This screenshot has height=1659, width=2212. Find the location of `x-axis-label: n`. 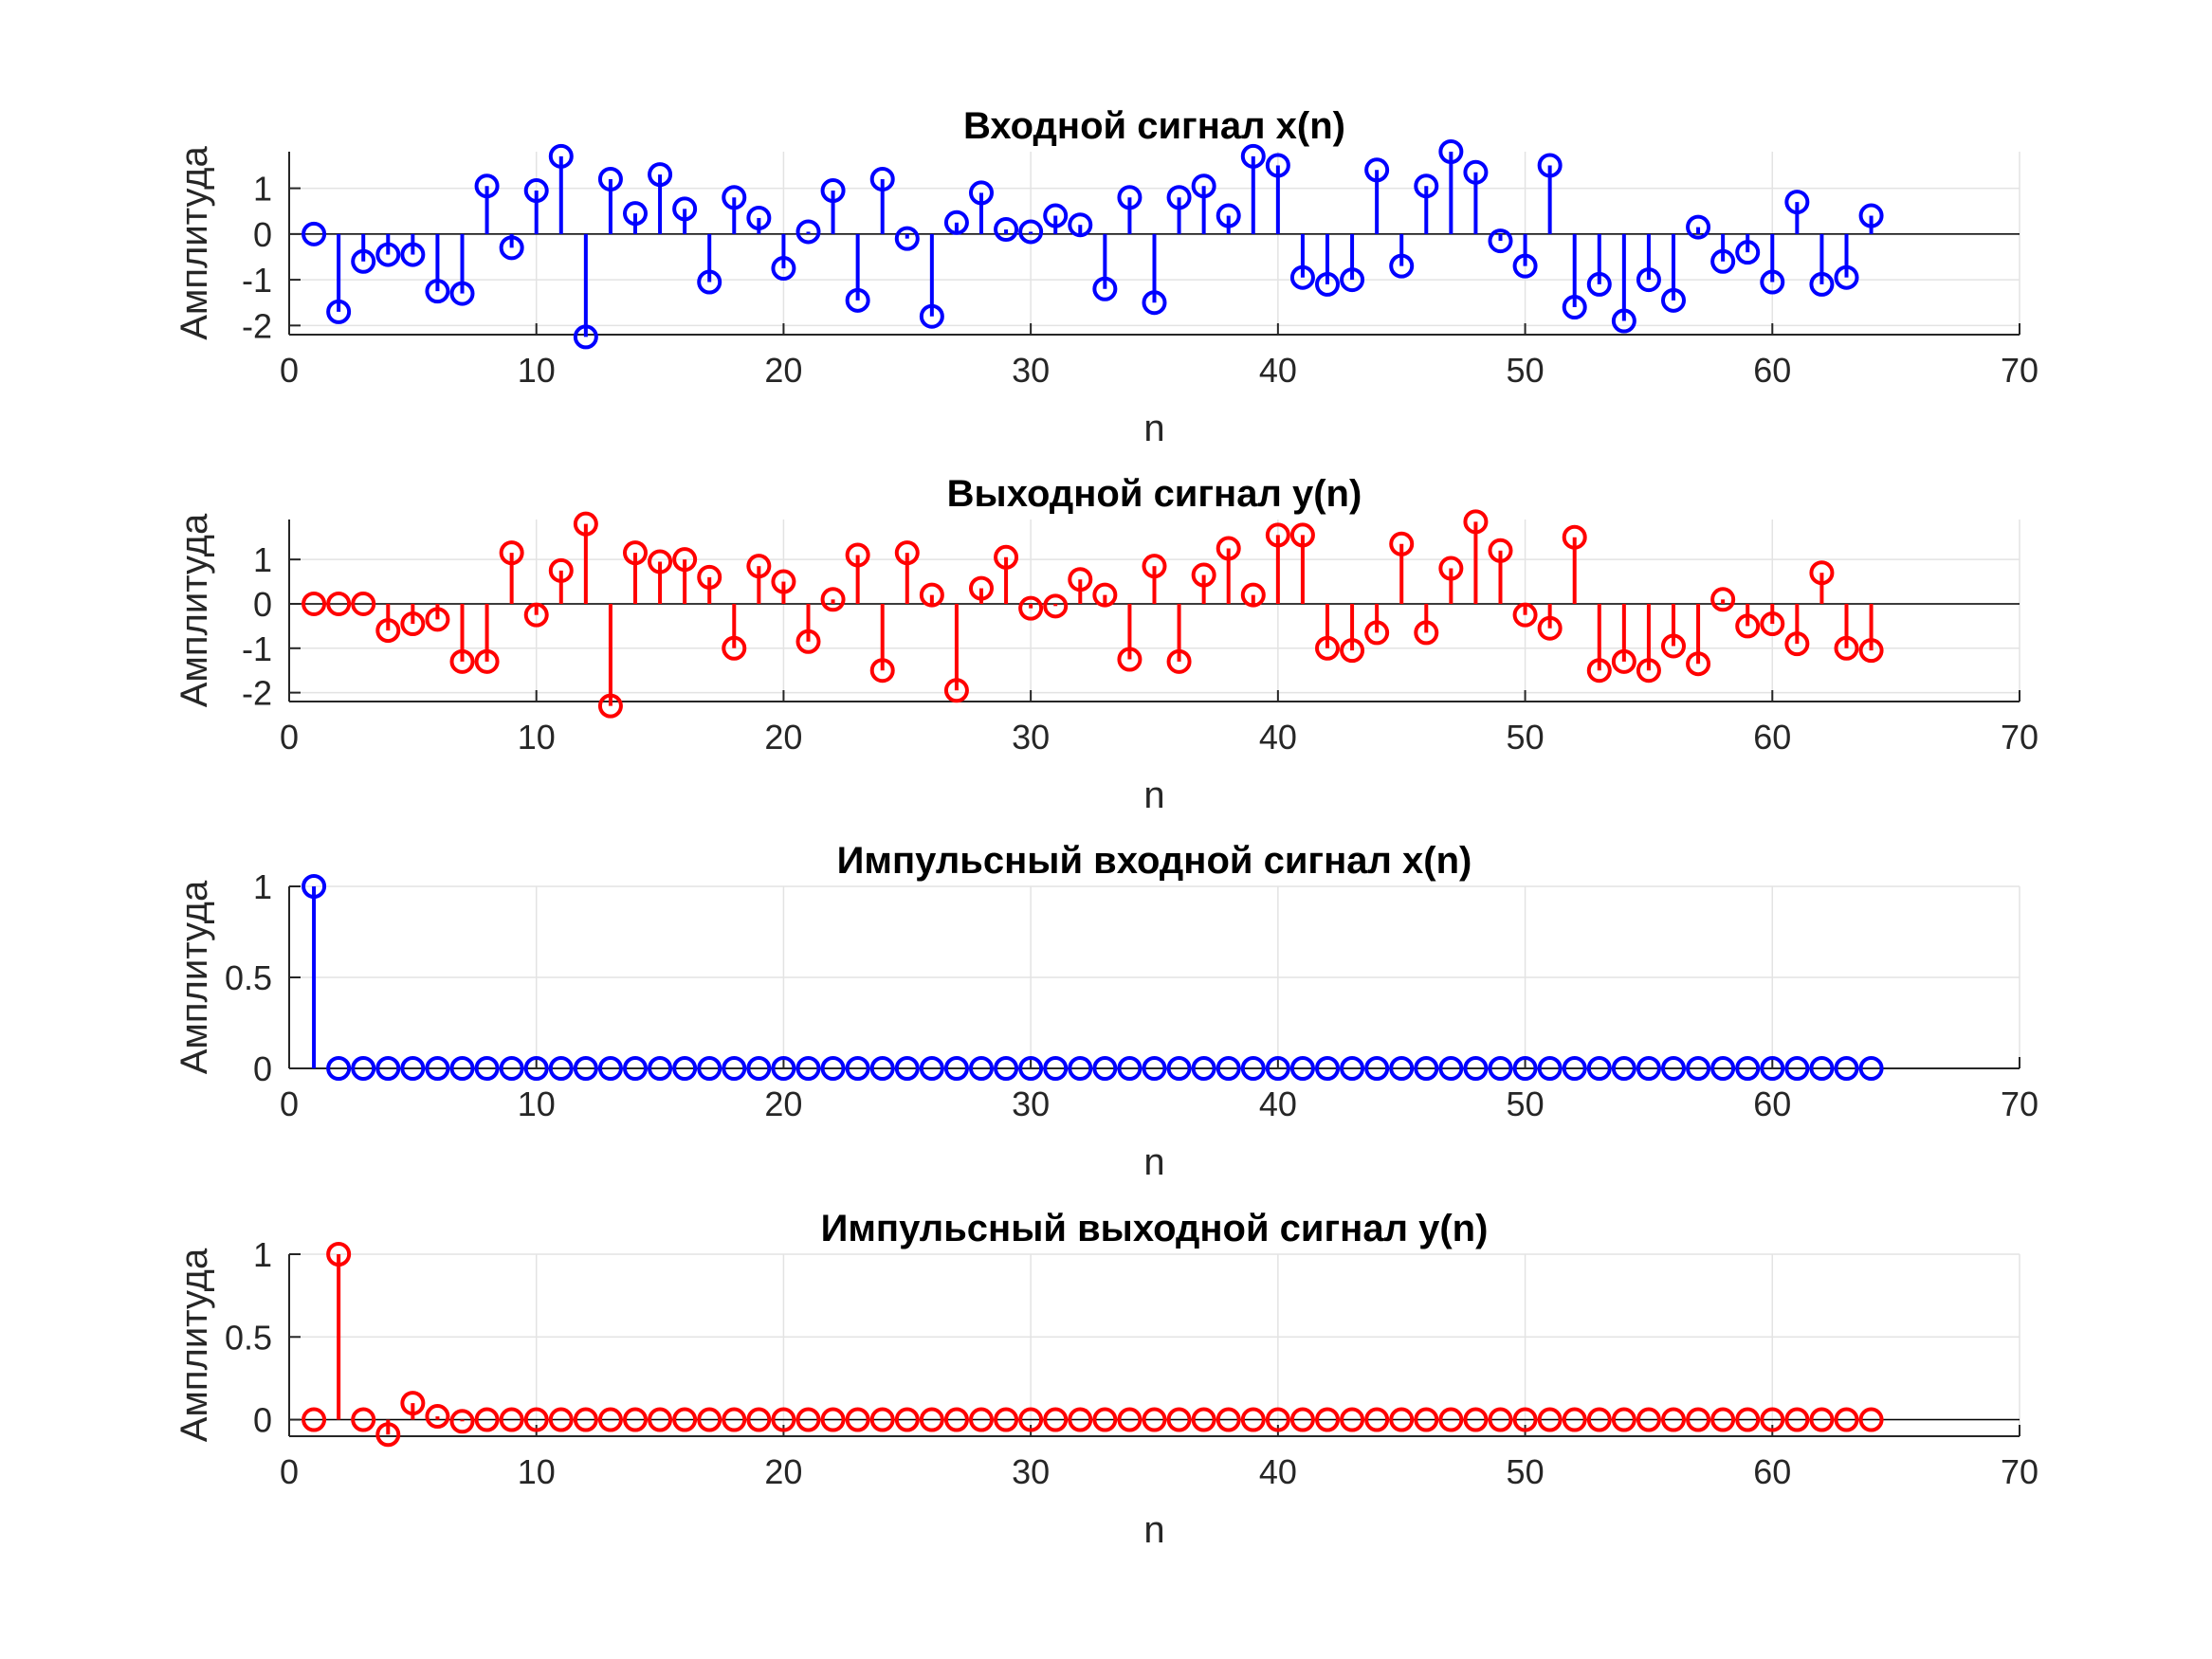

x-axis-label: n is located at coordinates (1153, 428).